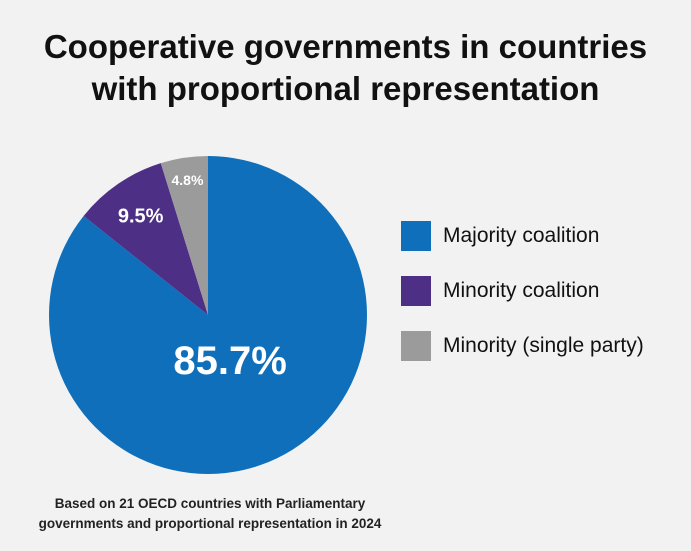 The width and height of the screenshot is (691, 551). What do you see at coordinates (543, 345) in the screenshot?
I see `legend-label-minority-single-party: Minority (single party)` at bounding box center [543, 345].